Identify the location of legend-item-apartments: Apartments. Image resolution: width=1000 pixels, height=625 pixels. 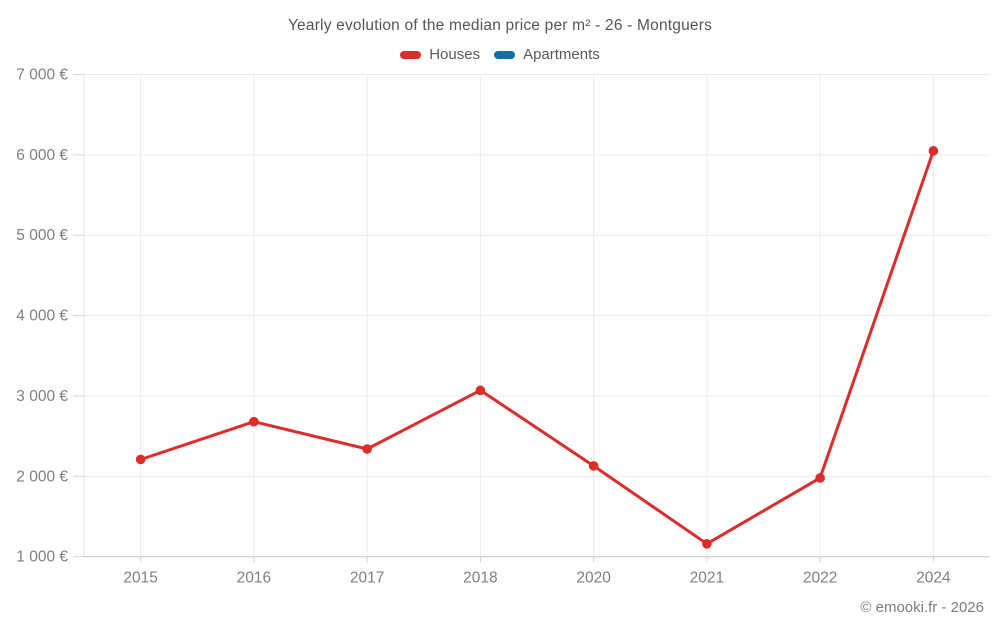
(547, 54).